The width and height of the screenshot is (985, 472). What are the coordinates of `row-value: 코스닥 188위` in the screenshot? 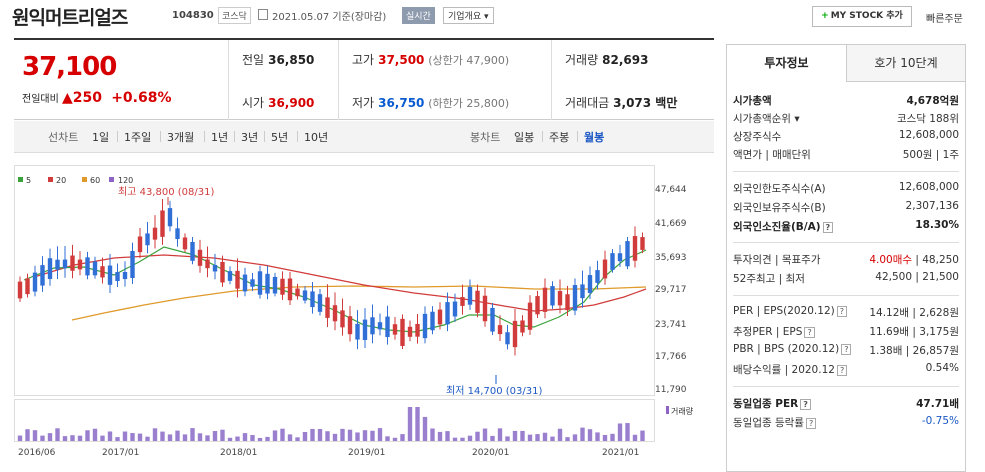 It's located at (927, 119).